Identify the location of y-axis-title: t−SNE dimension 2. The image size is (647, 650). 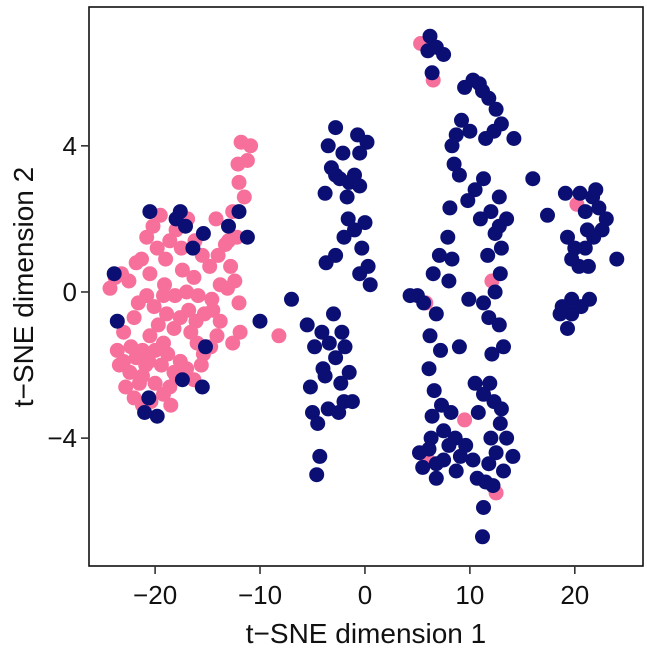
(23, 287).